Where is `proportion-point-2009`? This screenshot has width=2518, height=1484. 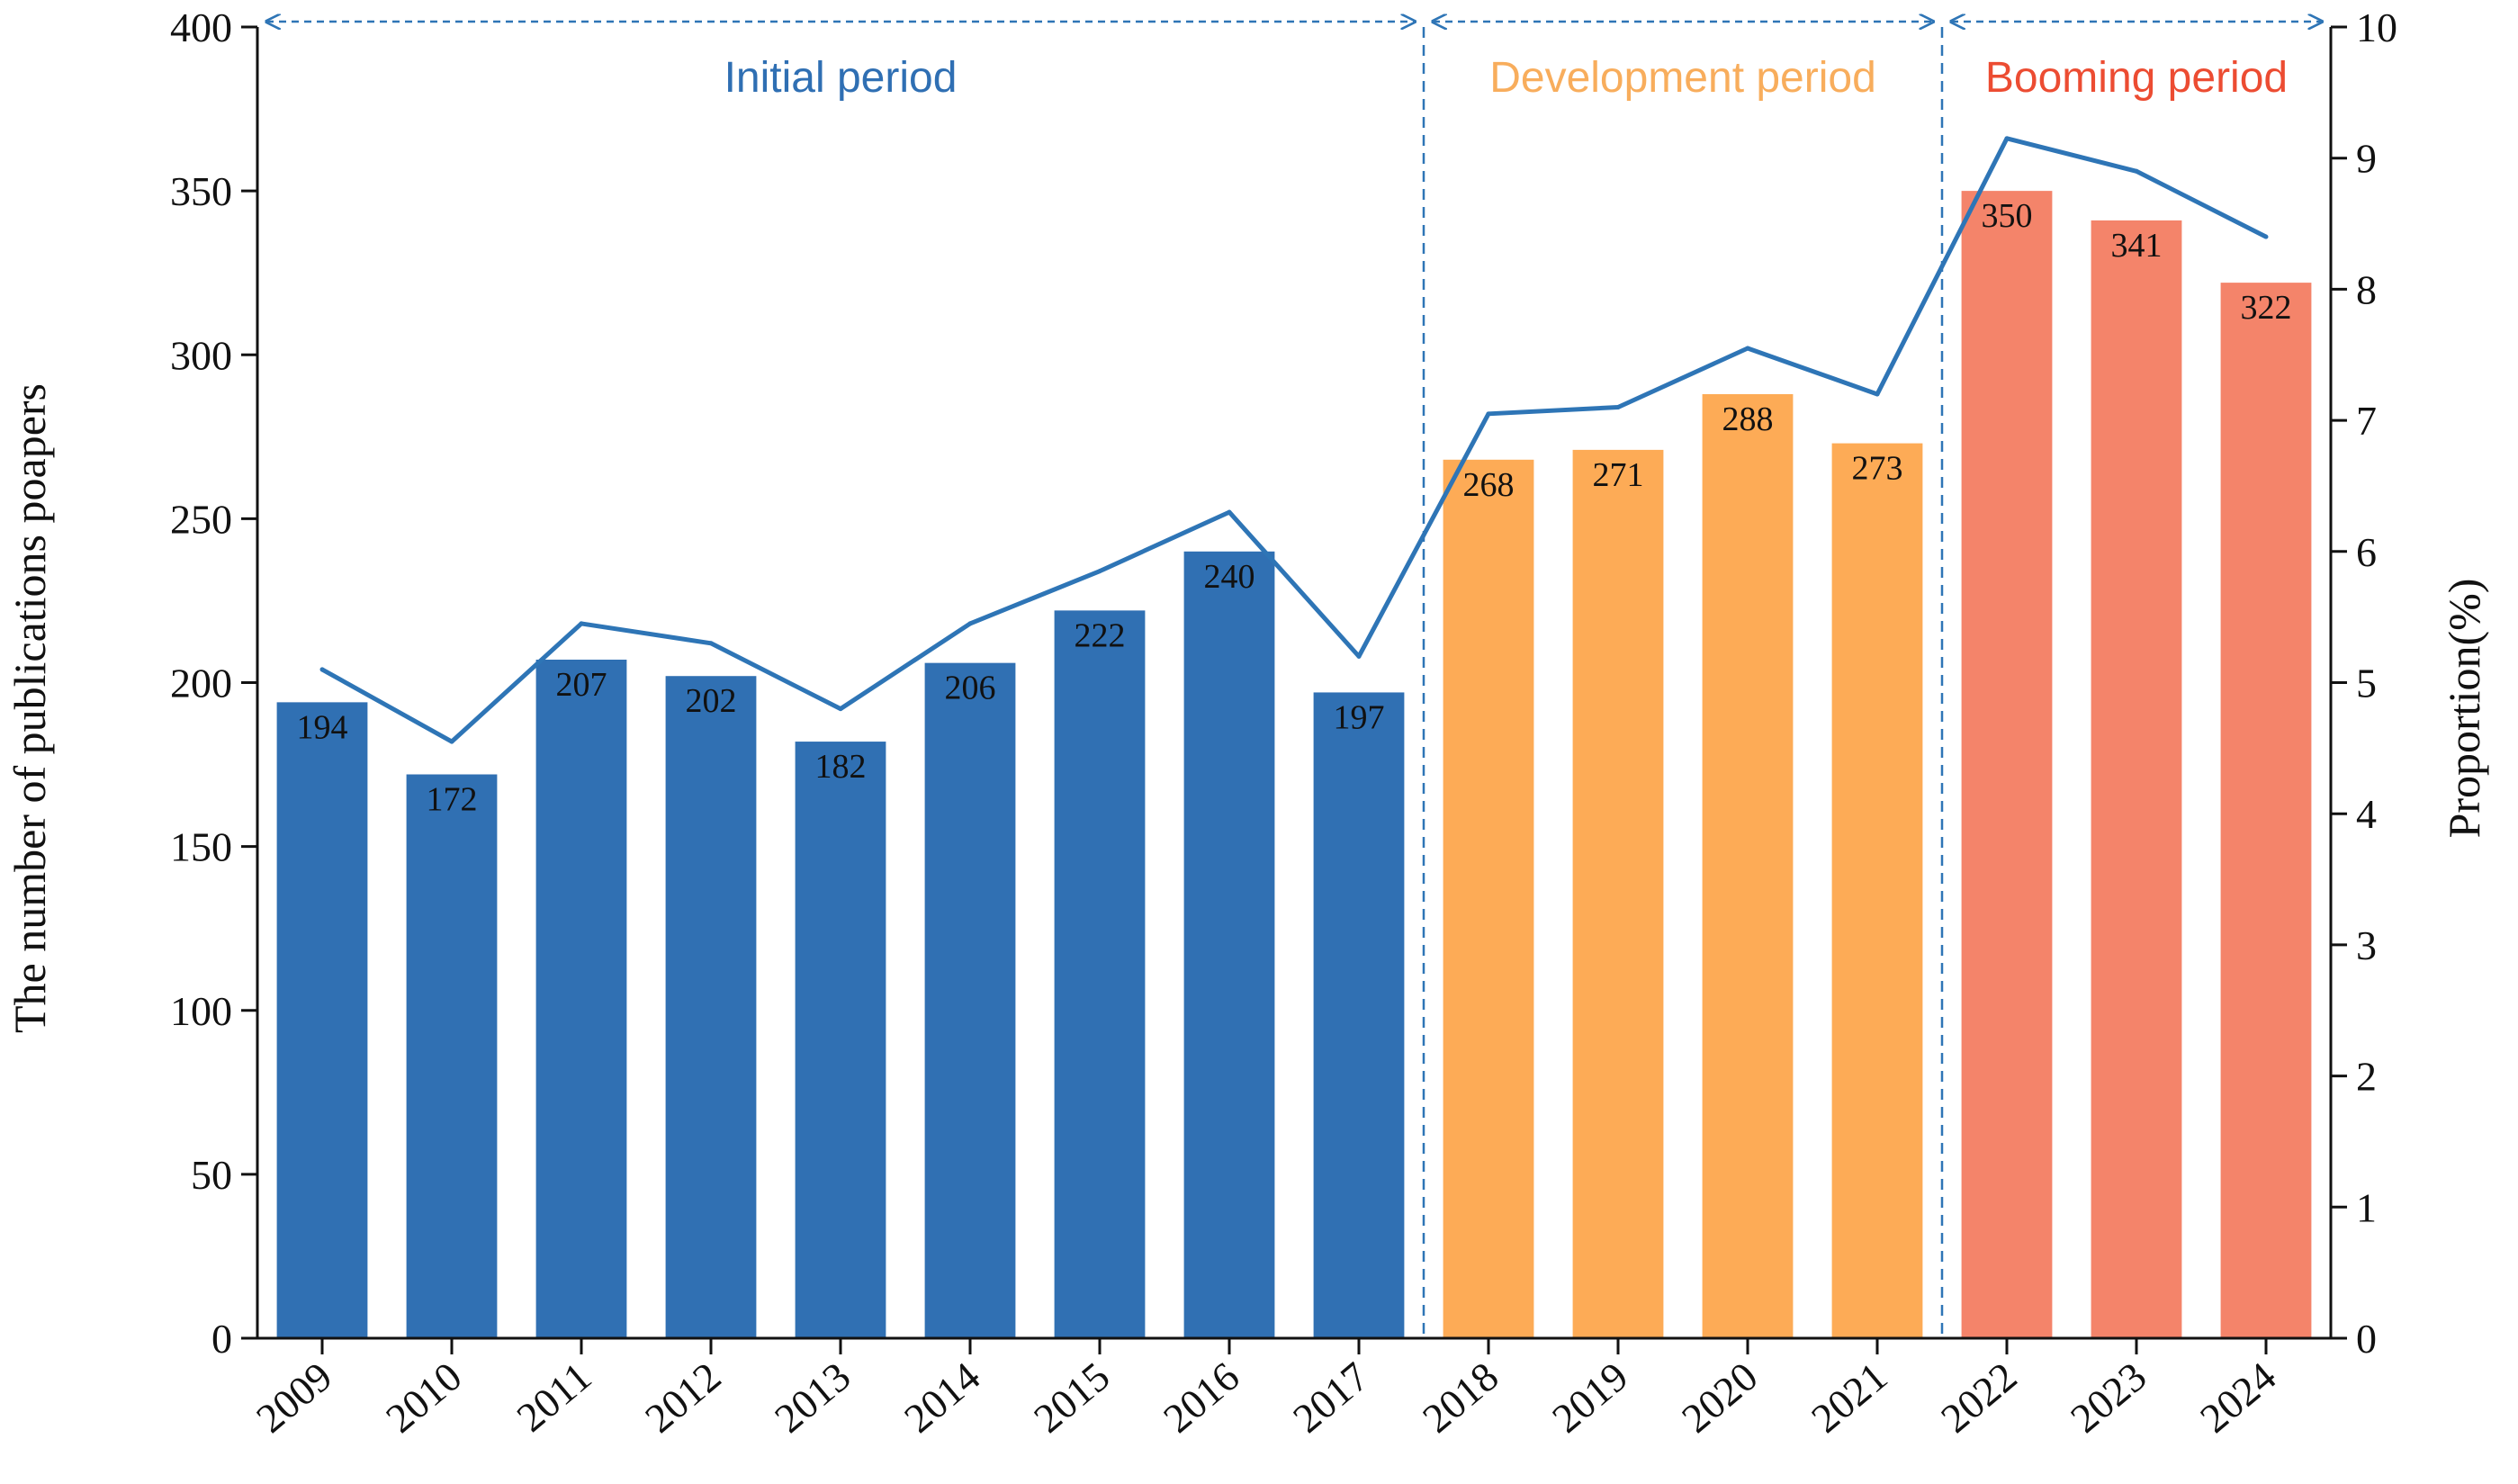
proportion-point-2009 is located at coordinates (322, 669).